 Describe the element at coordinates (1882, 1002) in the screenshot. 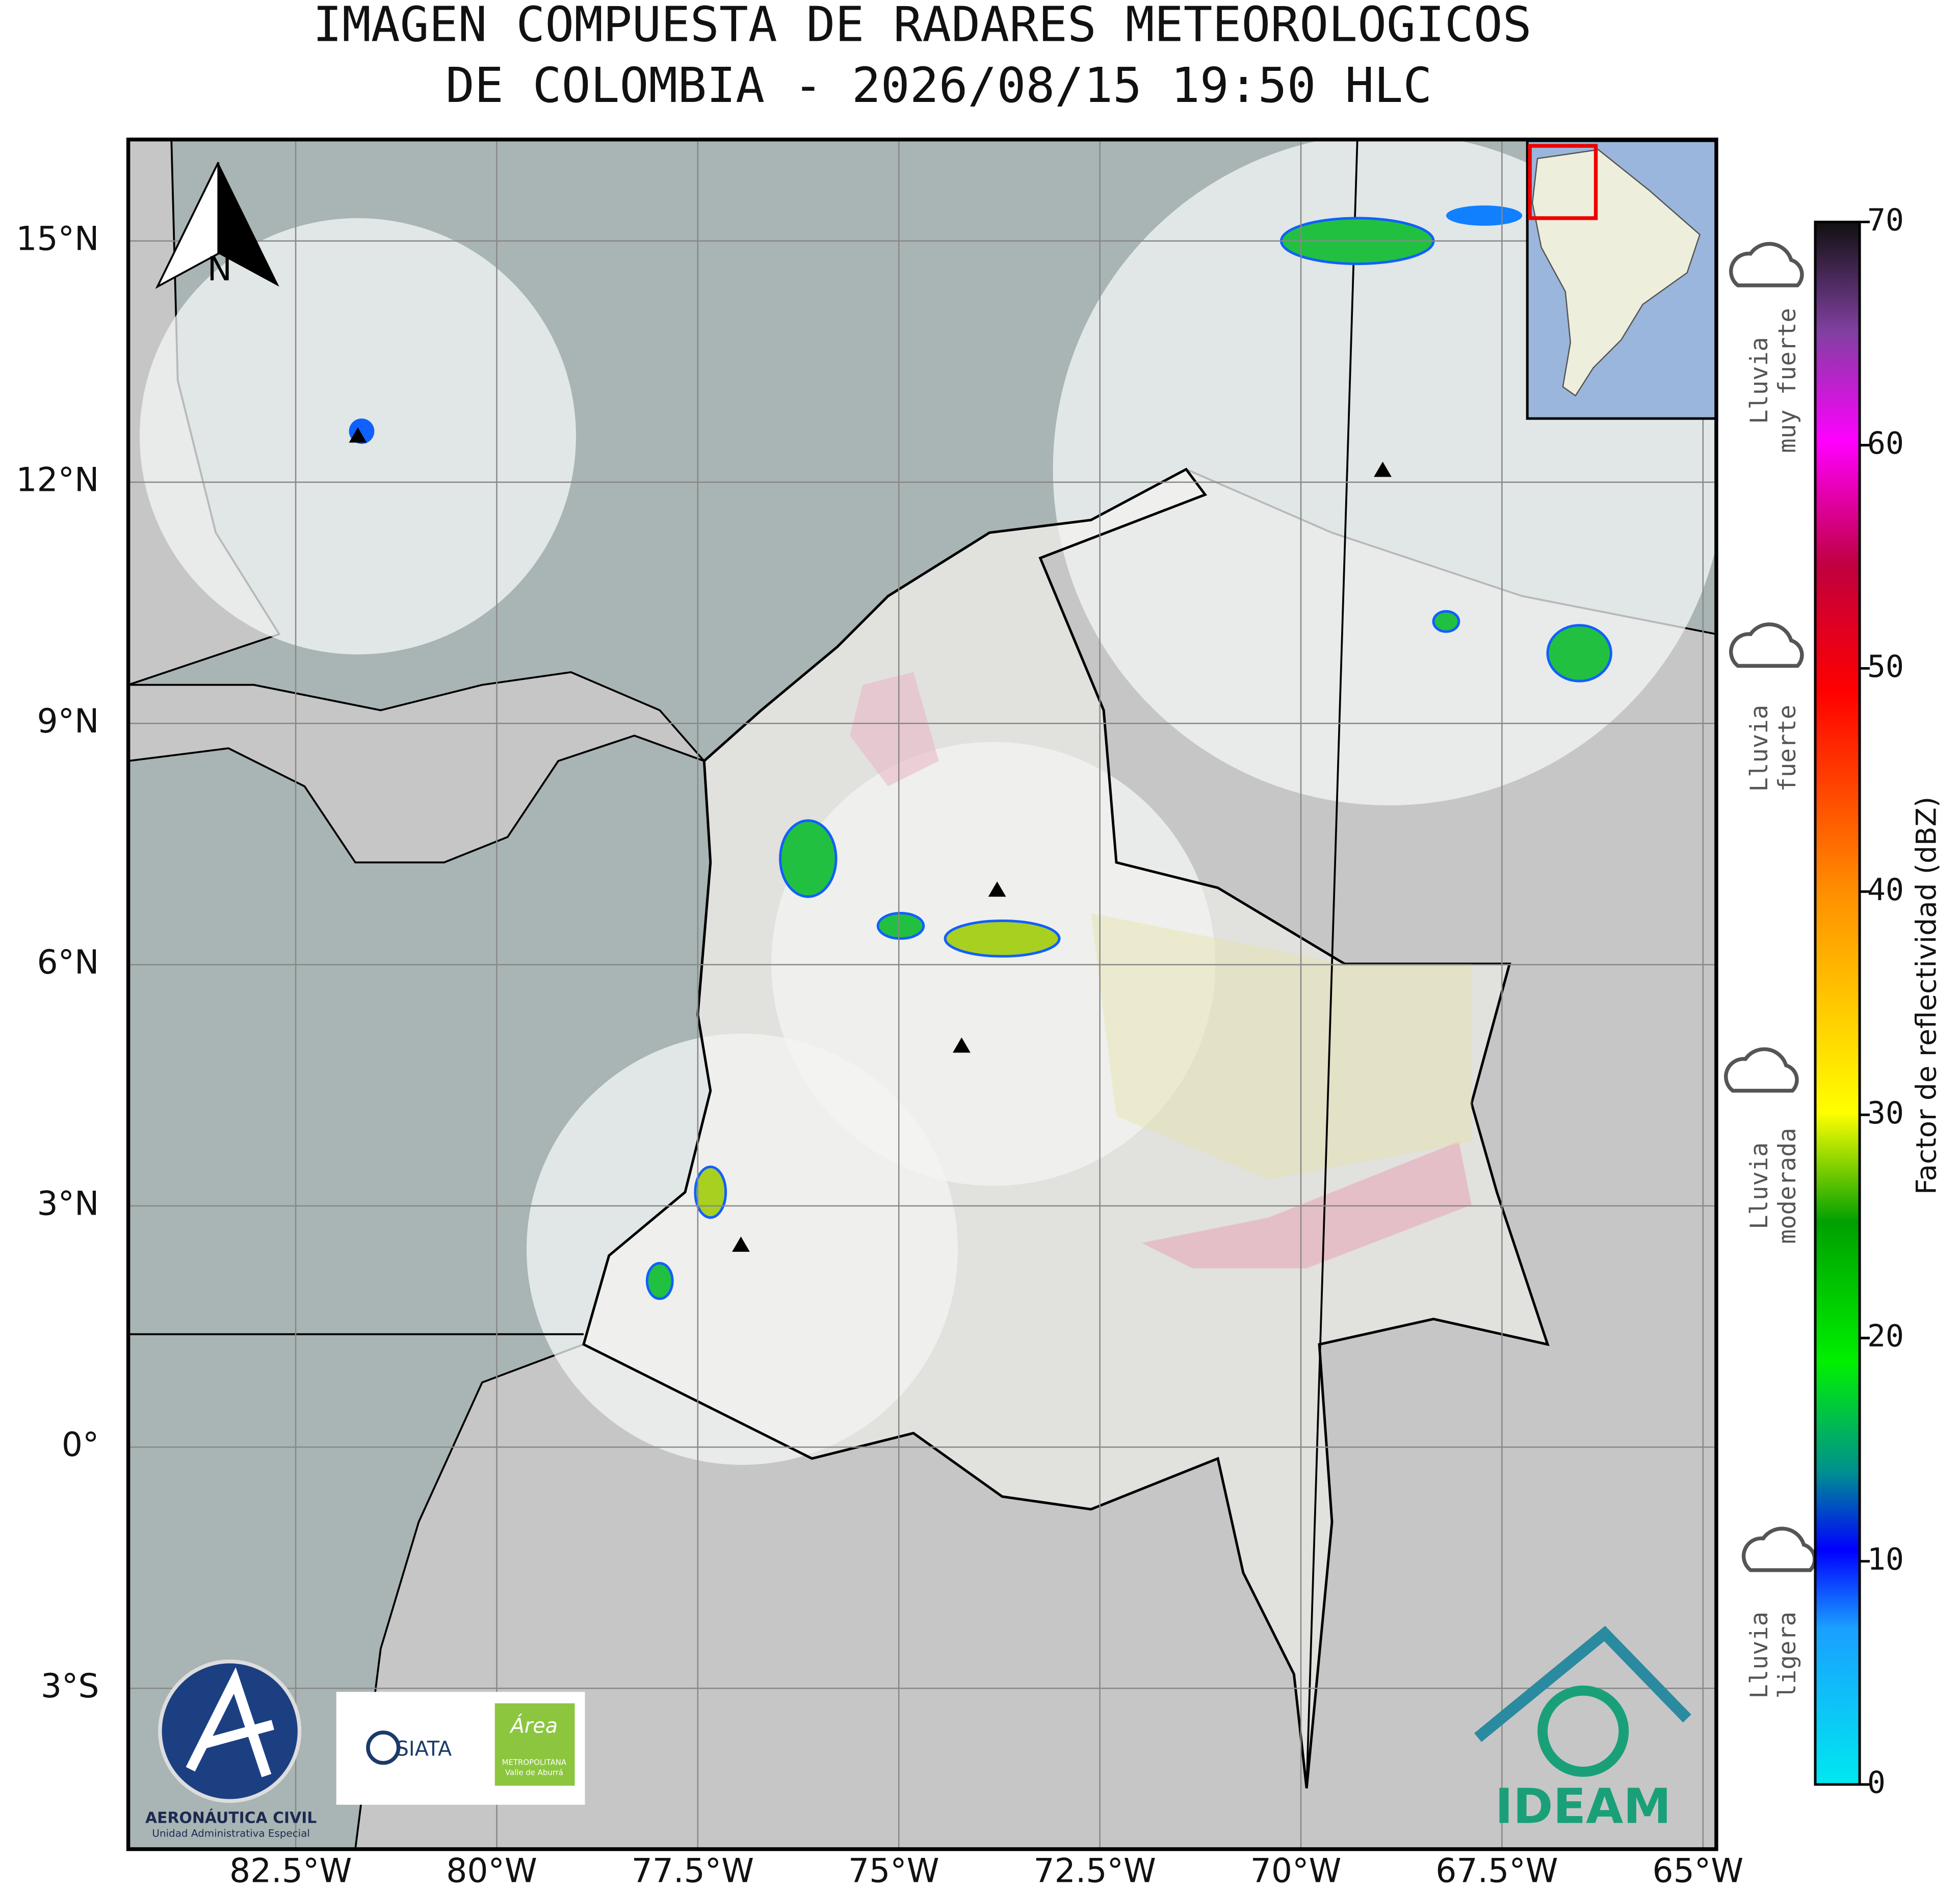

I see `colorbar-ticks: 0 10 20 30 40 50 60 70` at that location.